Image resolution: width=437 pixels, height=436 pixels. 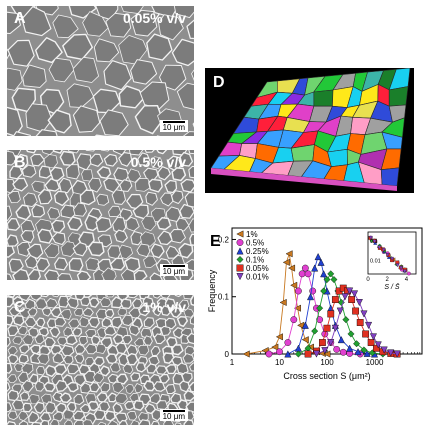 What do you see at coordinates (20, 162) in the screenshot?
I see `panel-label-b: B` at bounding box center [20, 162].